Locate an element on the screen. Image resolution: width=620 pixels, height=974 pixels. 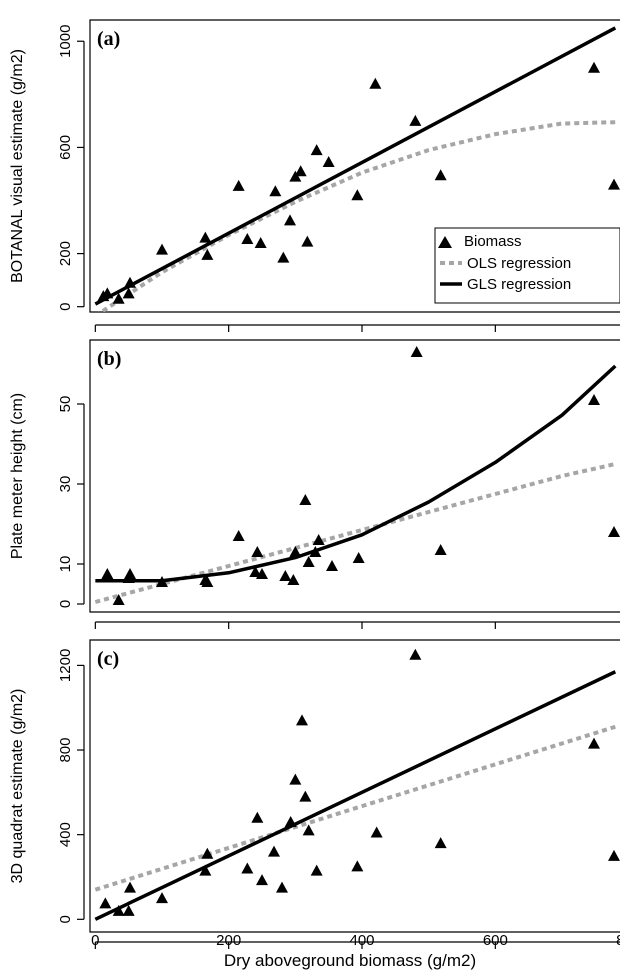
y-tick-label: 50 is located at coordinates (65, 404).